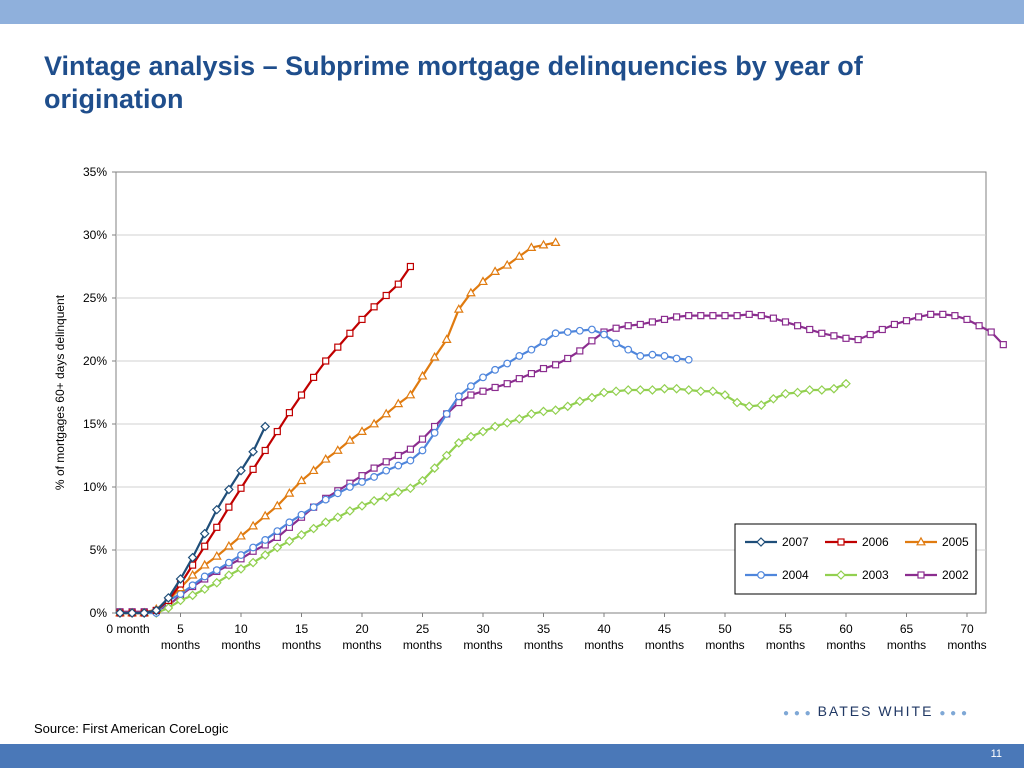 The image size is (1024, 768). Describe the element at coordinates (423, 629) in the screenshot. I see `x-tick-label: 25` at that location.